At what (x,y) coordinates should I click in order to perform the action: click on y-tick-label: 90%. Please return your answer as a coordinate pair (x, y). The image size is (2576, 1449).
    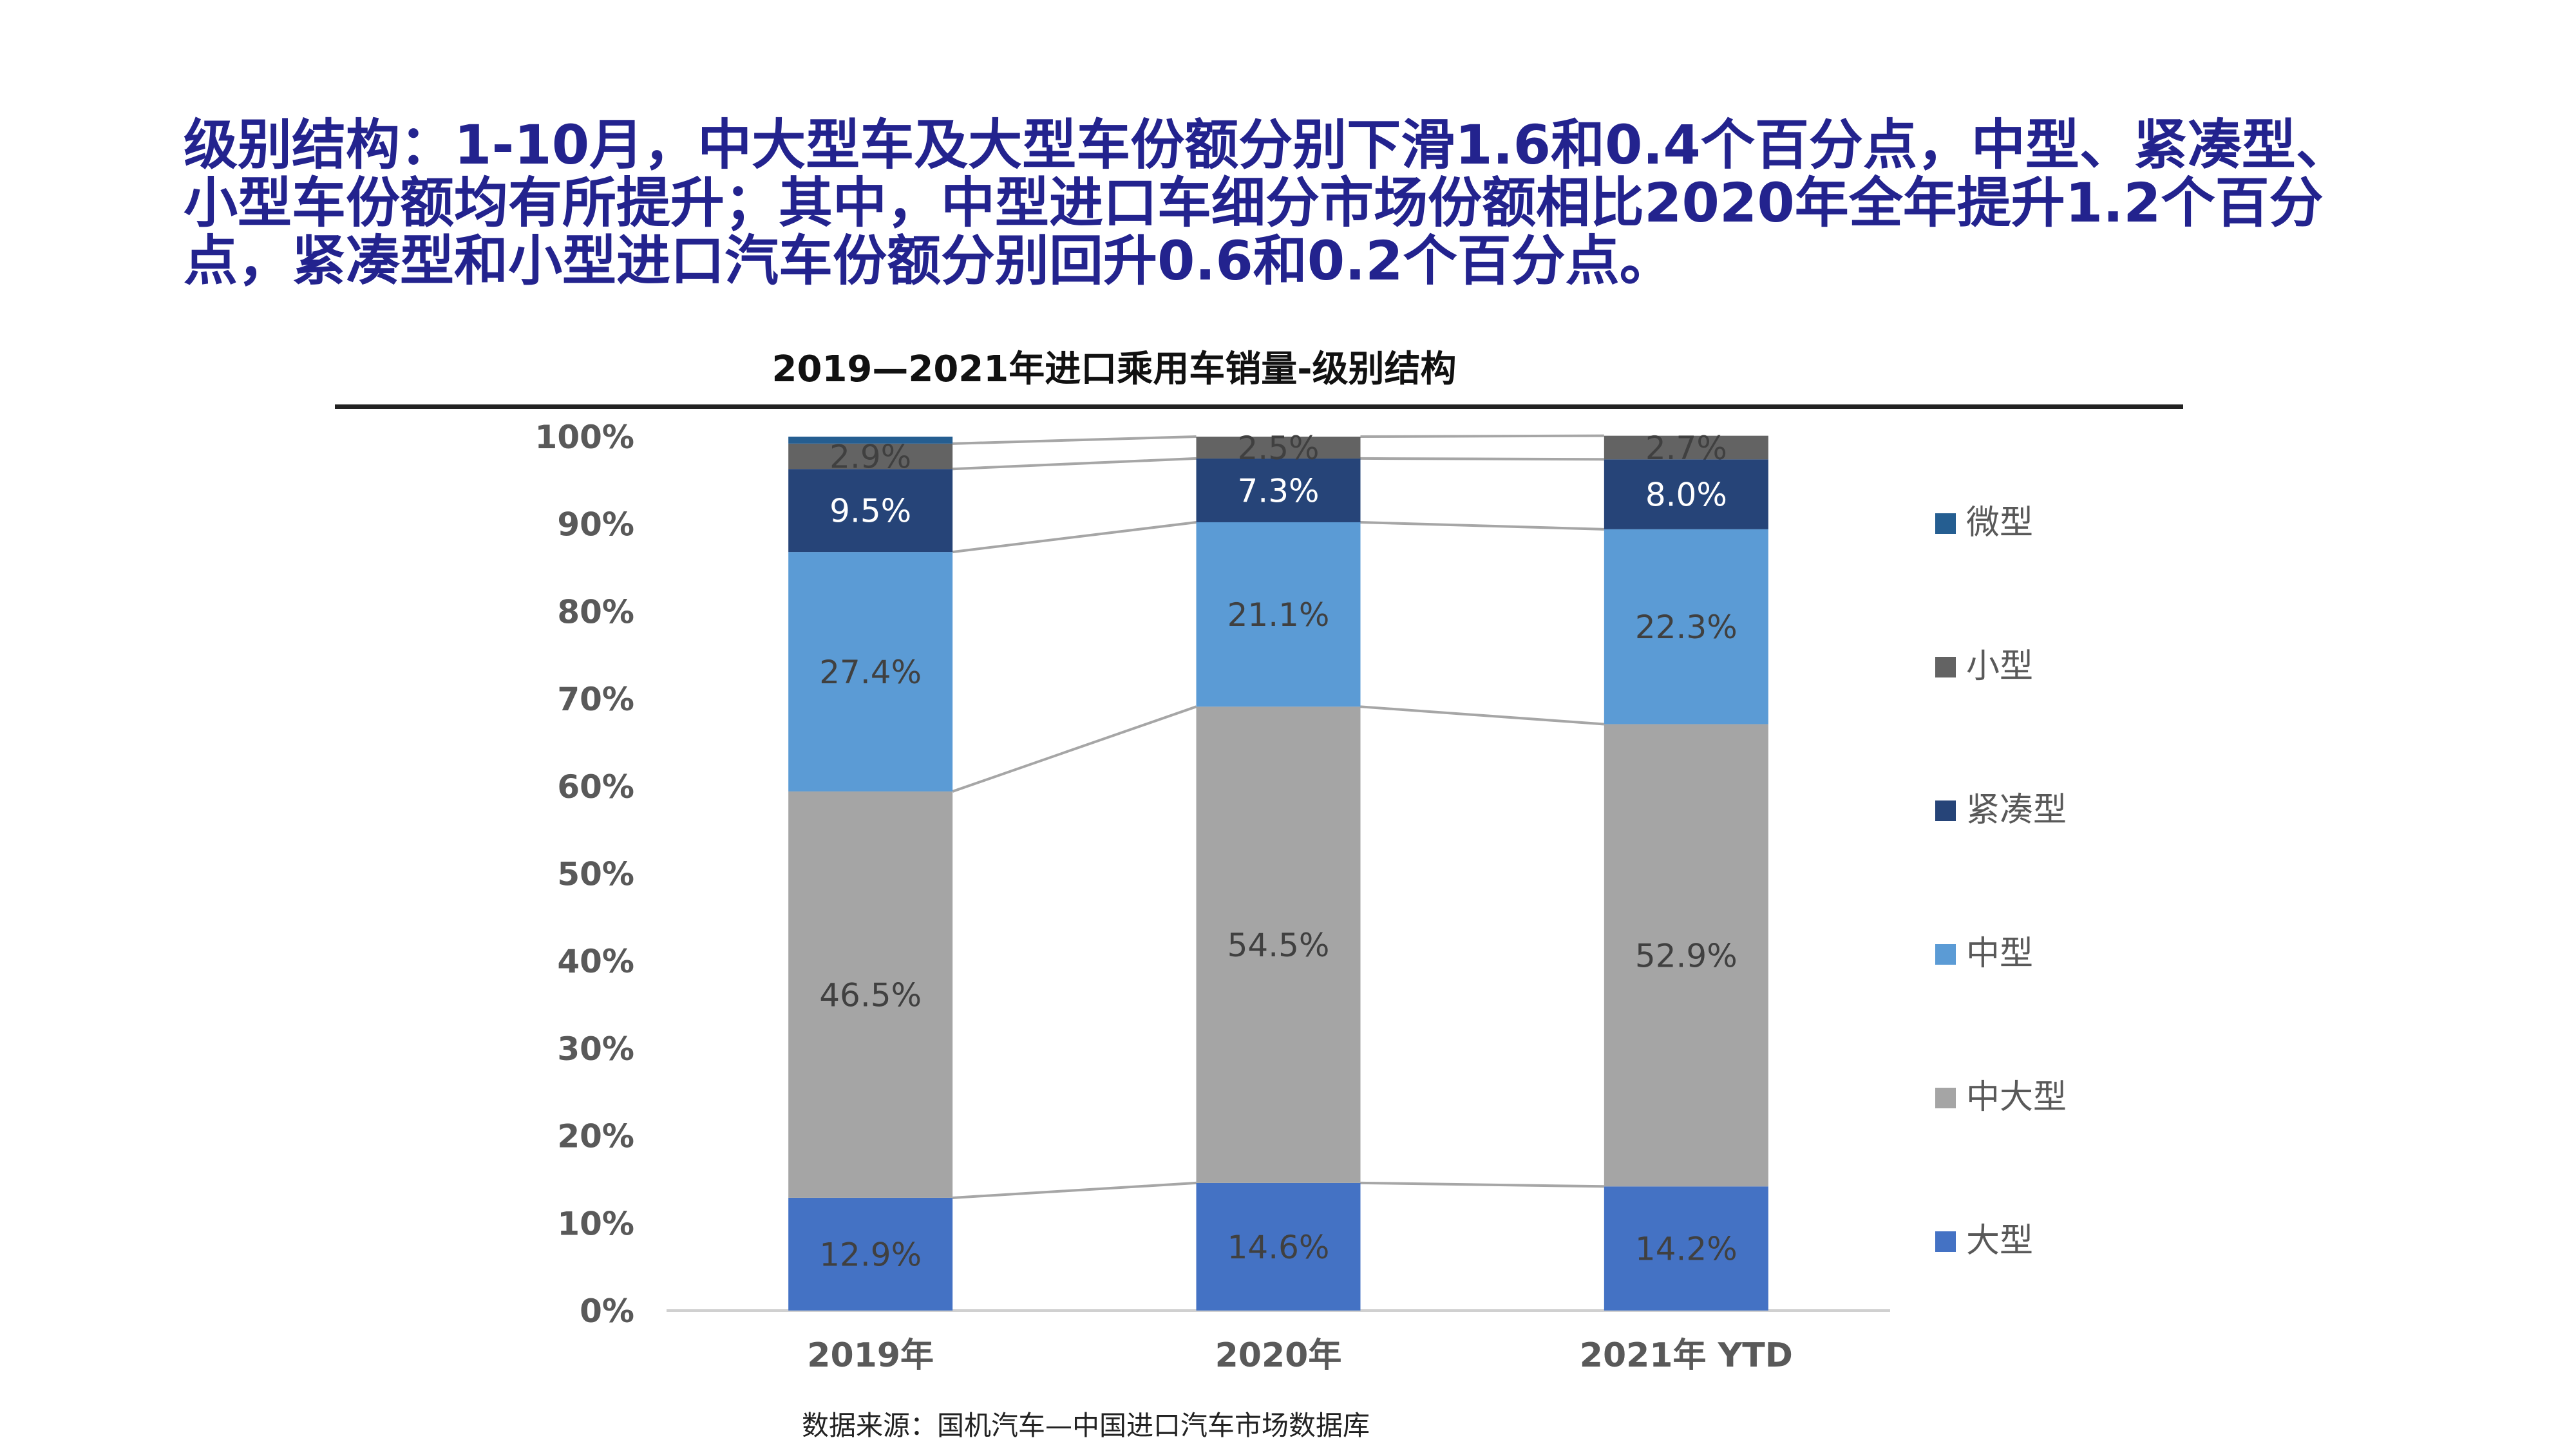
    Looking at the image, I should click on (595, 525).